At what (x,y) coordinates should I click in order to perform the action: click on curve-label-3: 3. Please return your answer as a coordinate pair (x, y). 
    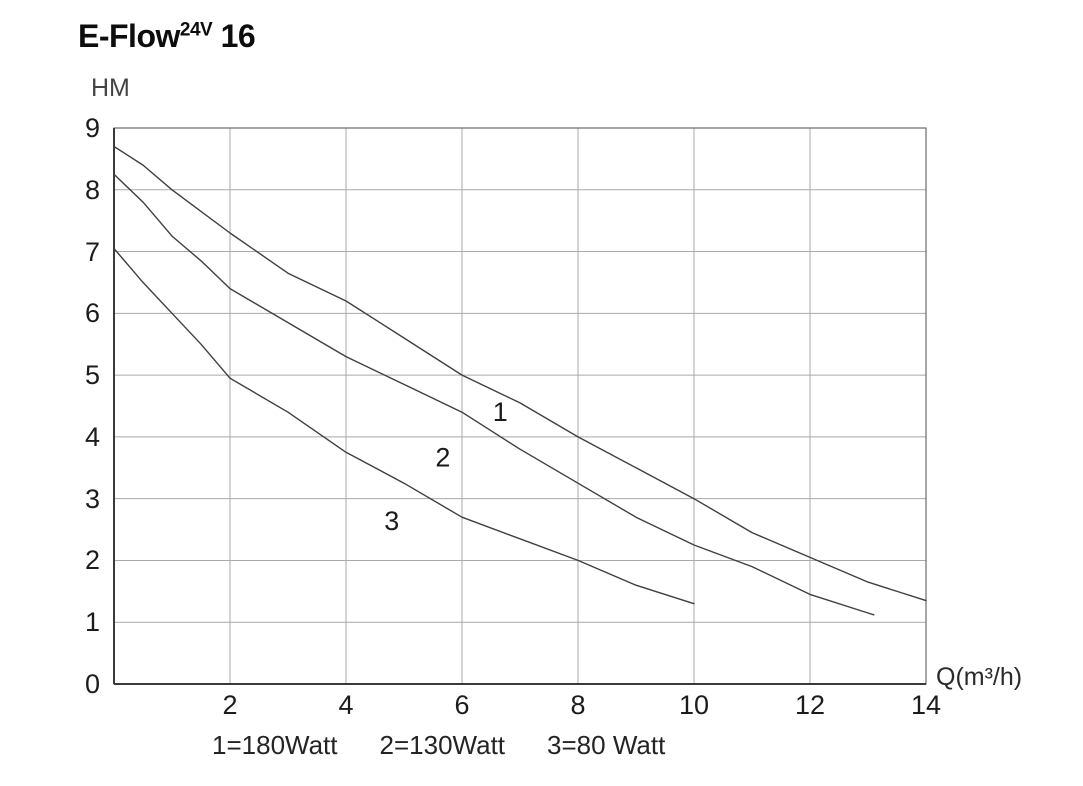
    Looking at the image, I should click on (391, 521).